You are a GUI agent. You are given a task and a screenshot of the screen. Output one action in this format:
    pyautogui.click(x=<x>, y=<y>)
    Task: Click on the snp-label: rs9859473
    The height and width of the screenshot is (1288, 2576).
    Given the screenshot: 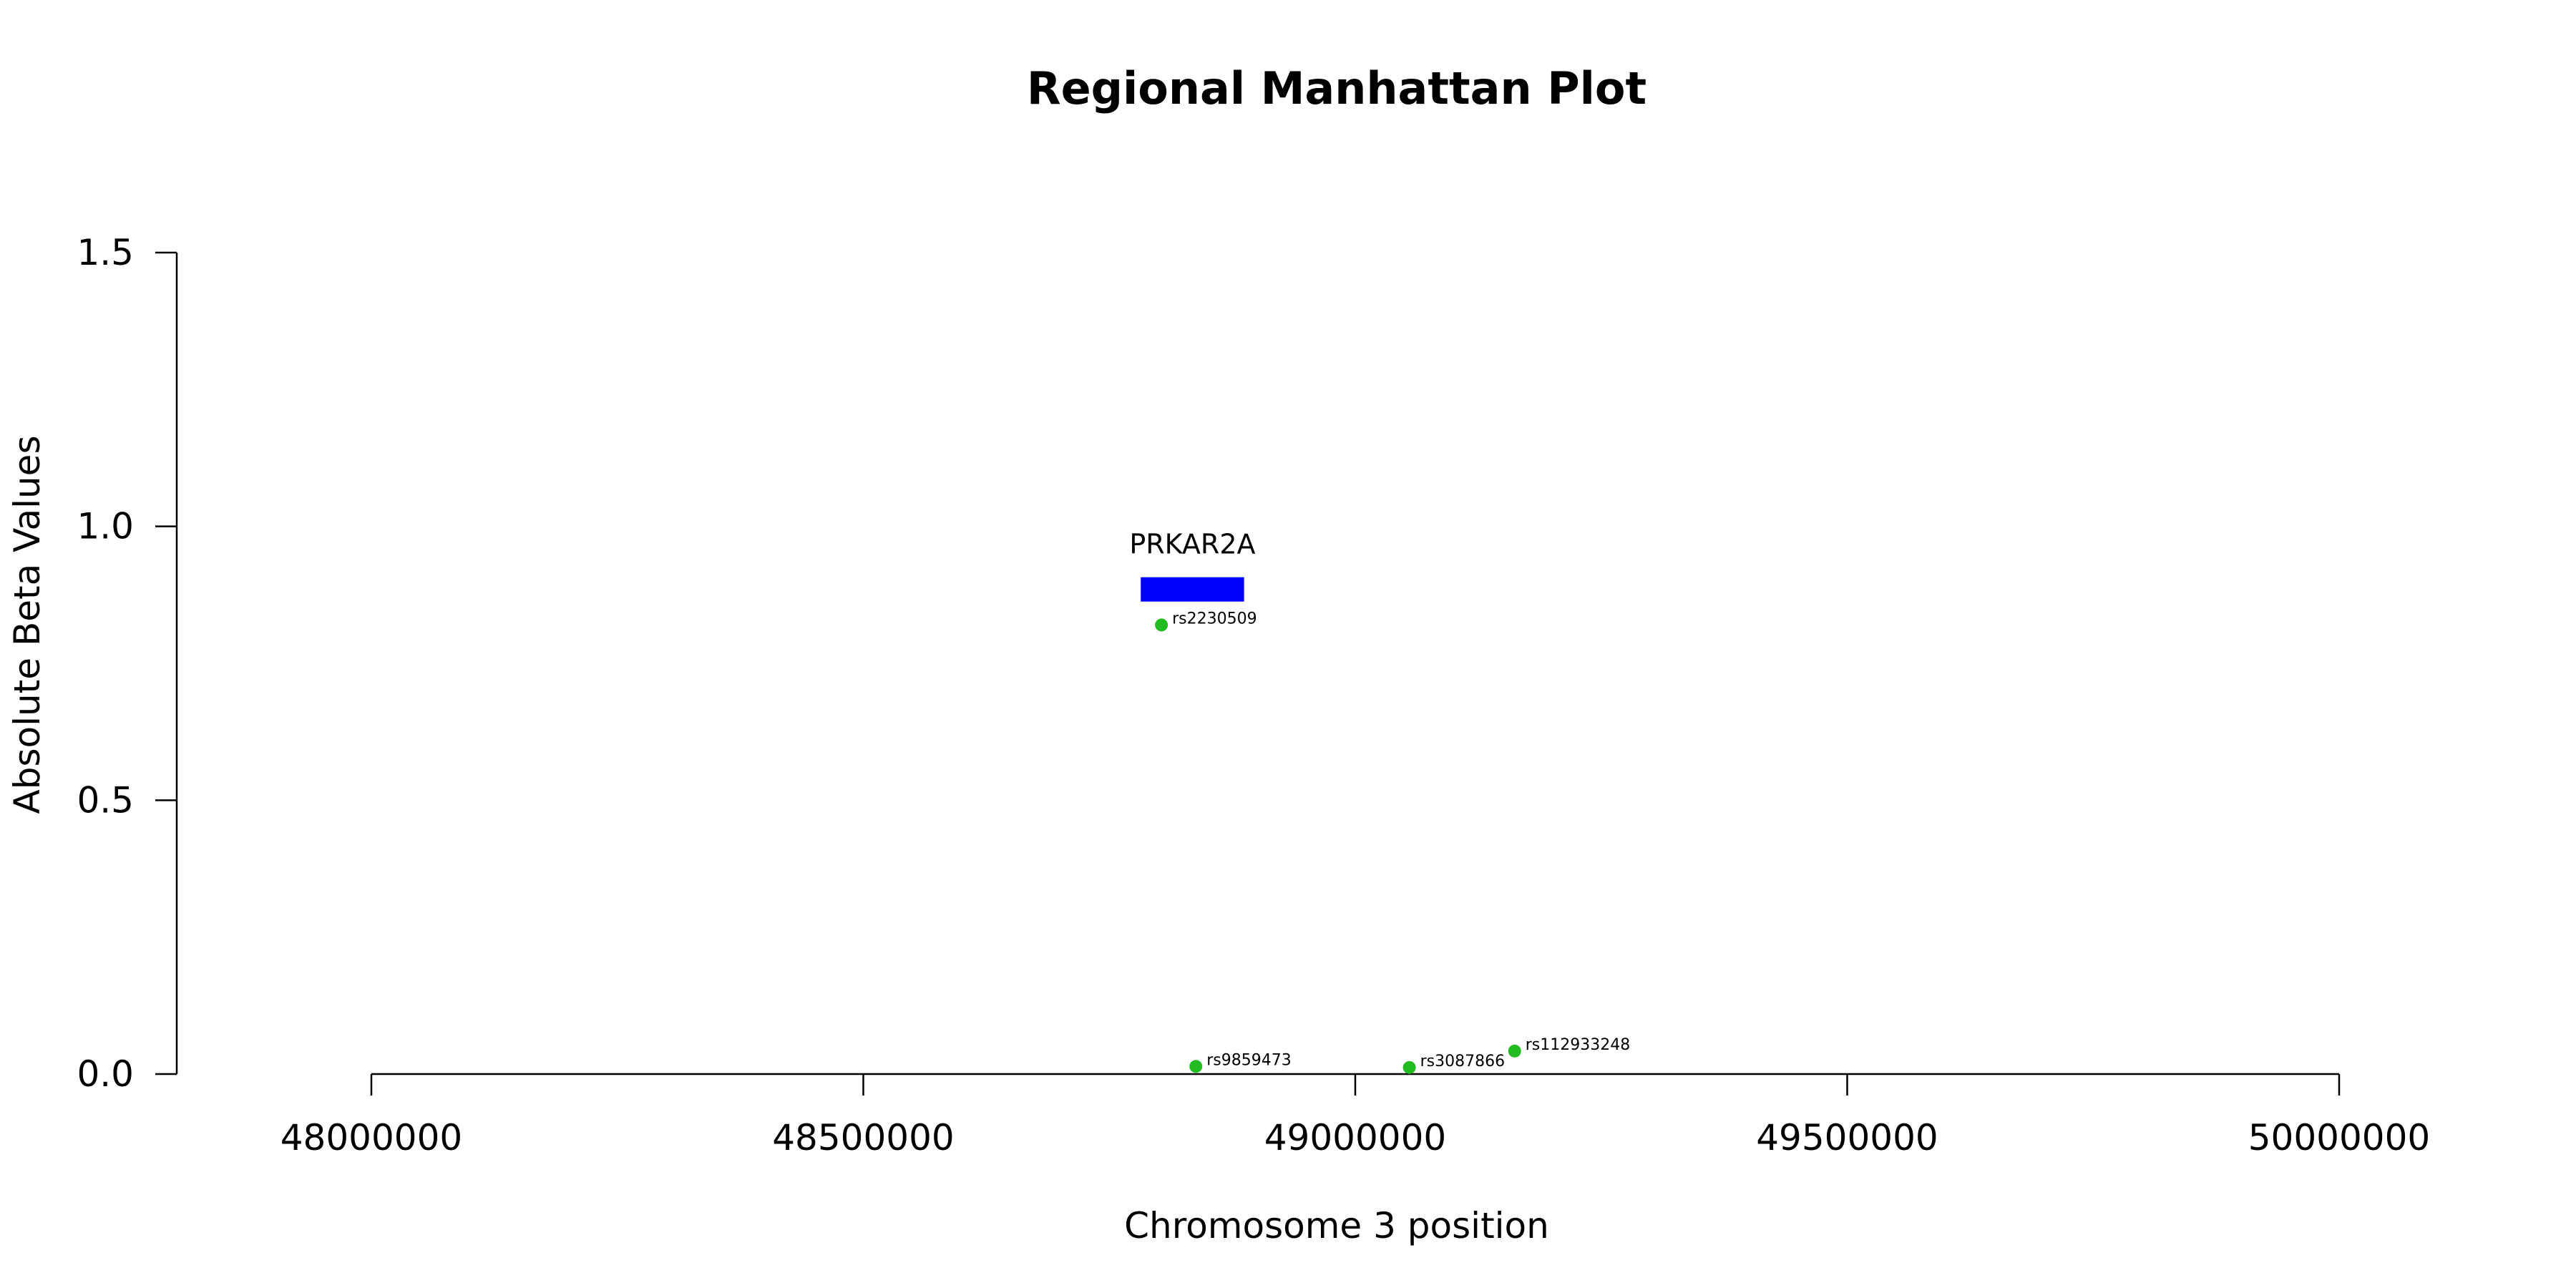 What is the action you would take?
    pyautogui.click(x=1249, y=1060)
    